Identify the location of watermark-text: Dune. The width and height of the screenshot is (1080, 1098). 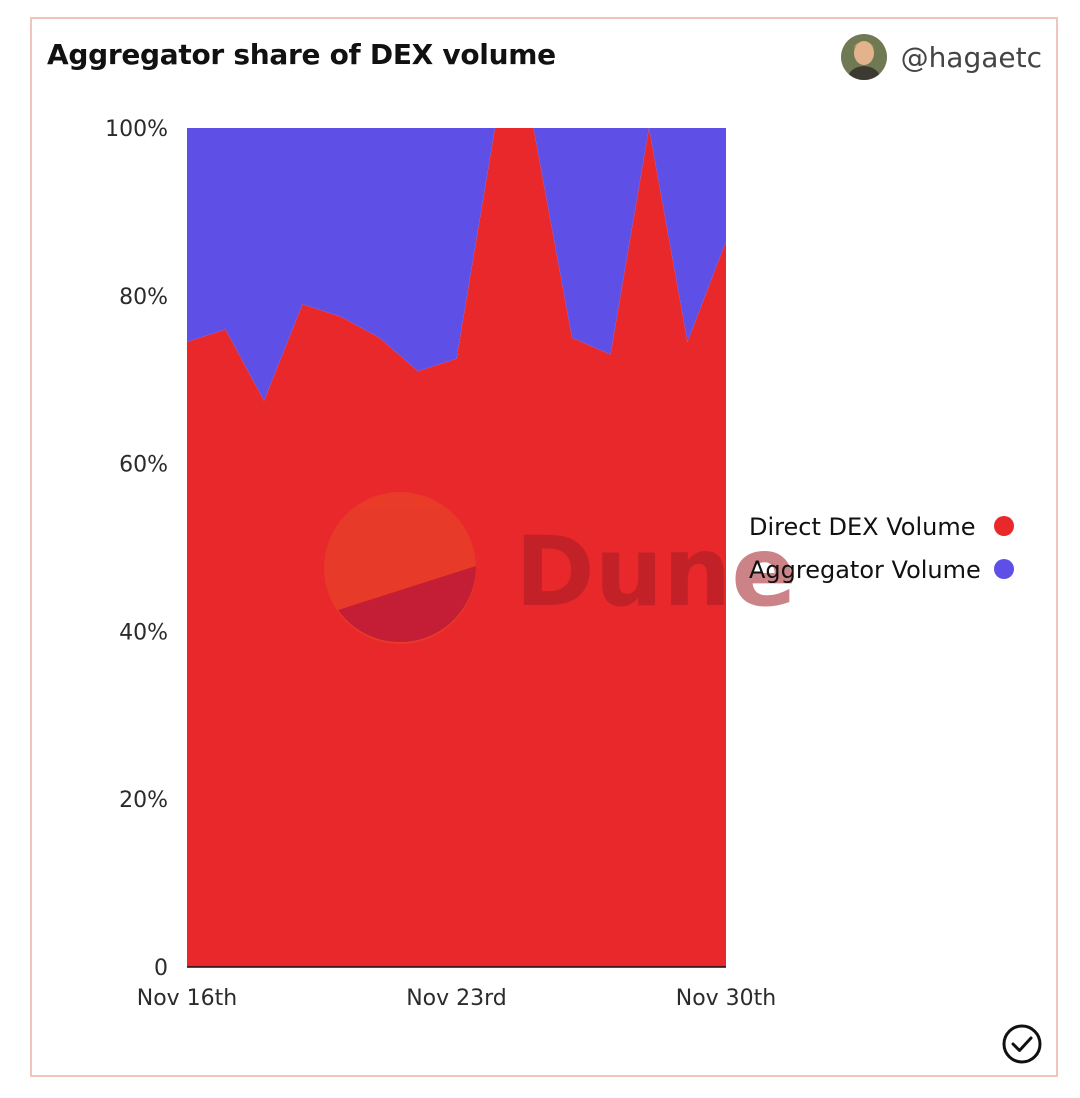
(655, 572).